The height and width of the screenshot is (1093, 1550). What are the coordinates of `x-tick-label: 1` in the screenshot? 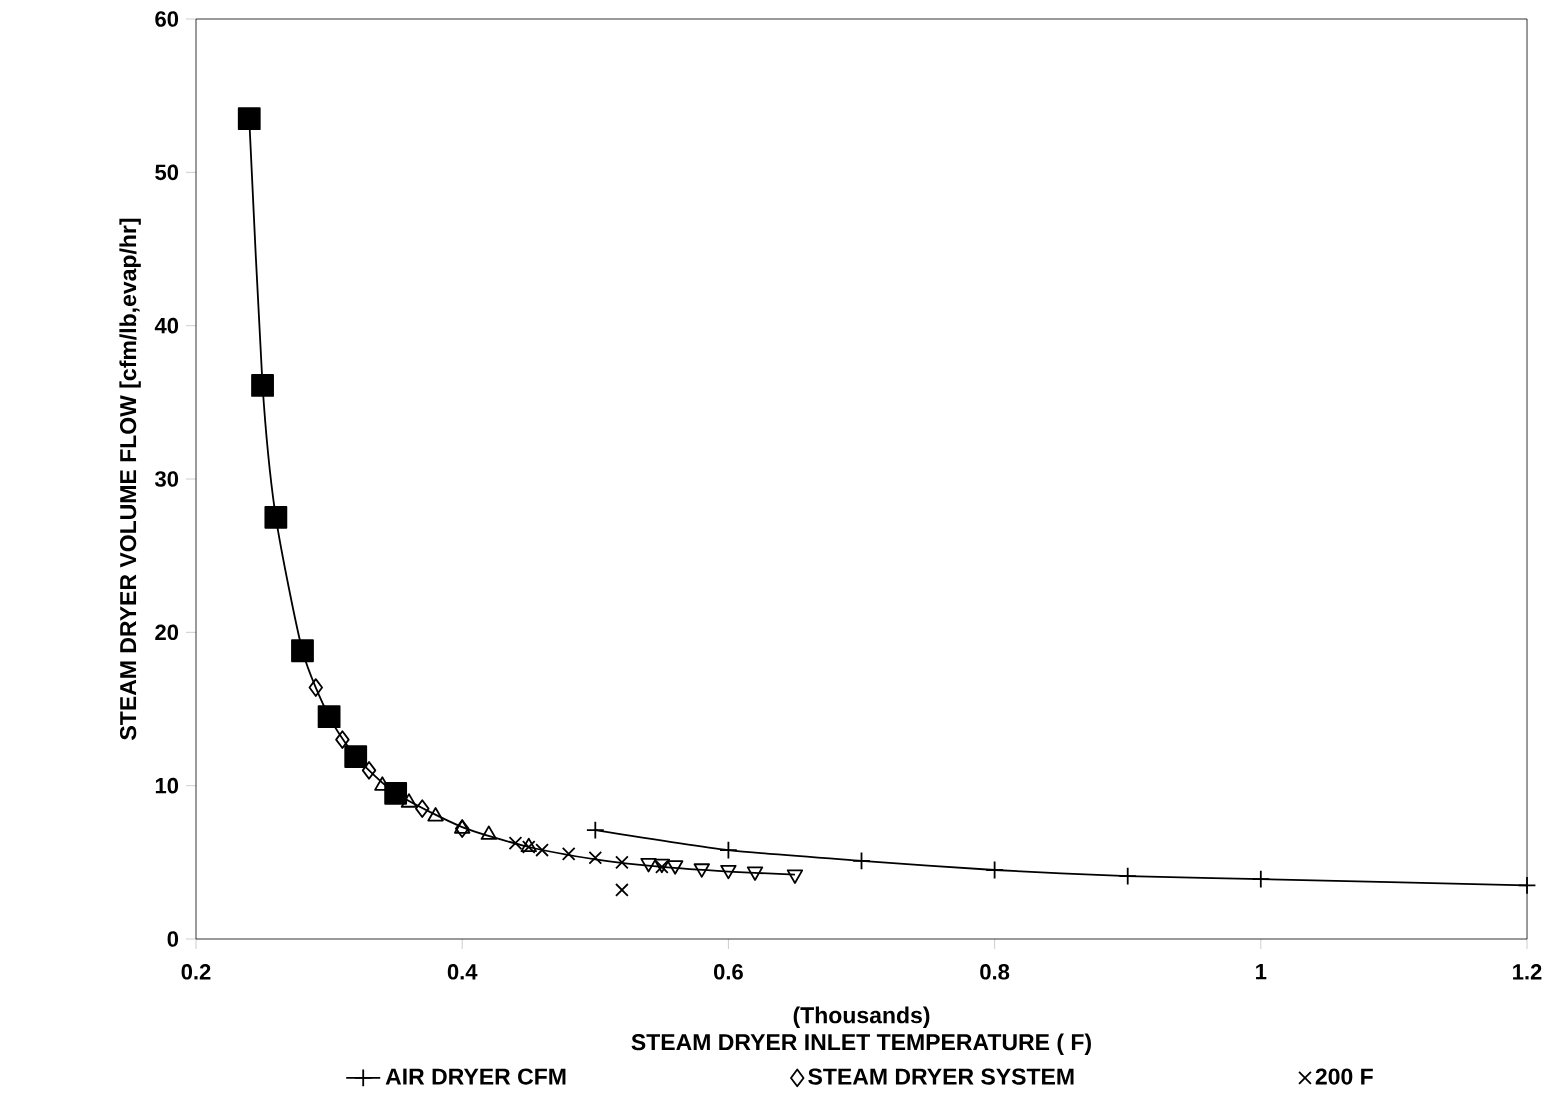 It's located at (1261, 972).